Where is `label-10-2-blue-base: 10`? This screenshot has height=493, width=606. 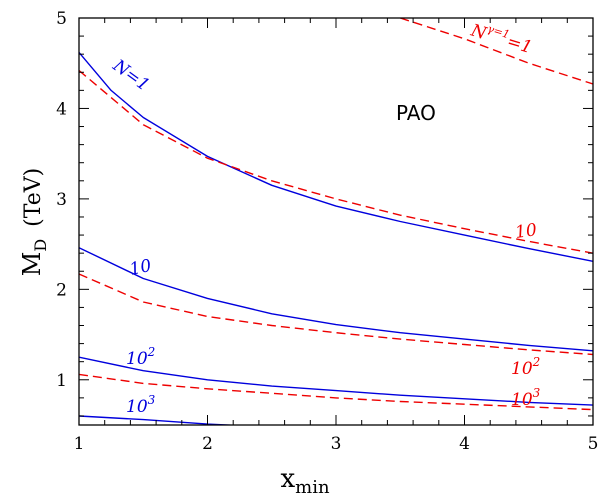 label-10-2-blue-base: 10 is located at coordinates (137, 359).